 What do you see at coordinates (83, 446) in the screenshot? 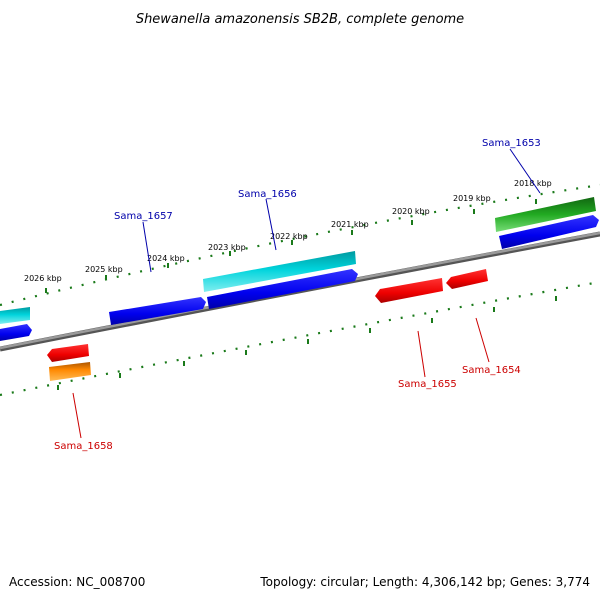
I see `gene-label-sama-1658: Sama_1658` at bounding box center [83, 446].